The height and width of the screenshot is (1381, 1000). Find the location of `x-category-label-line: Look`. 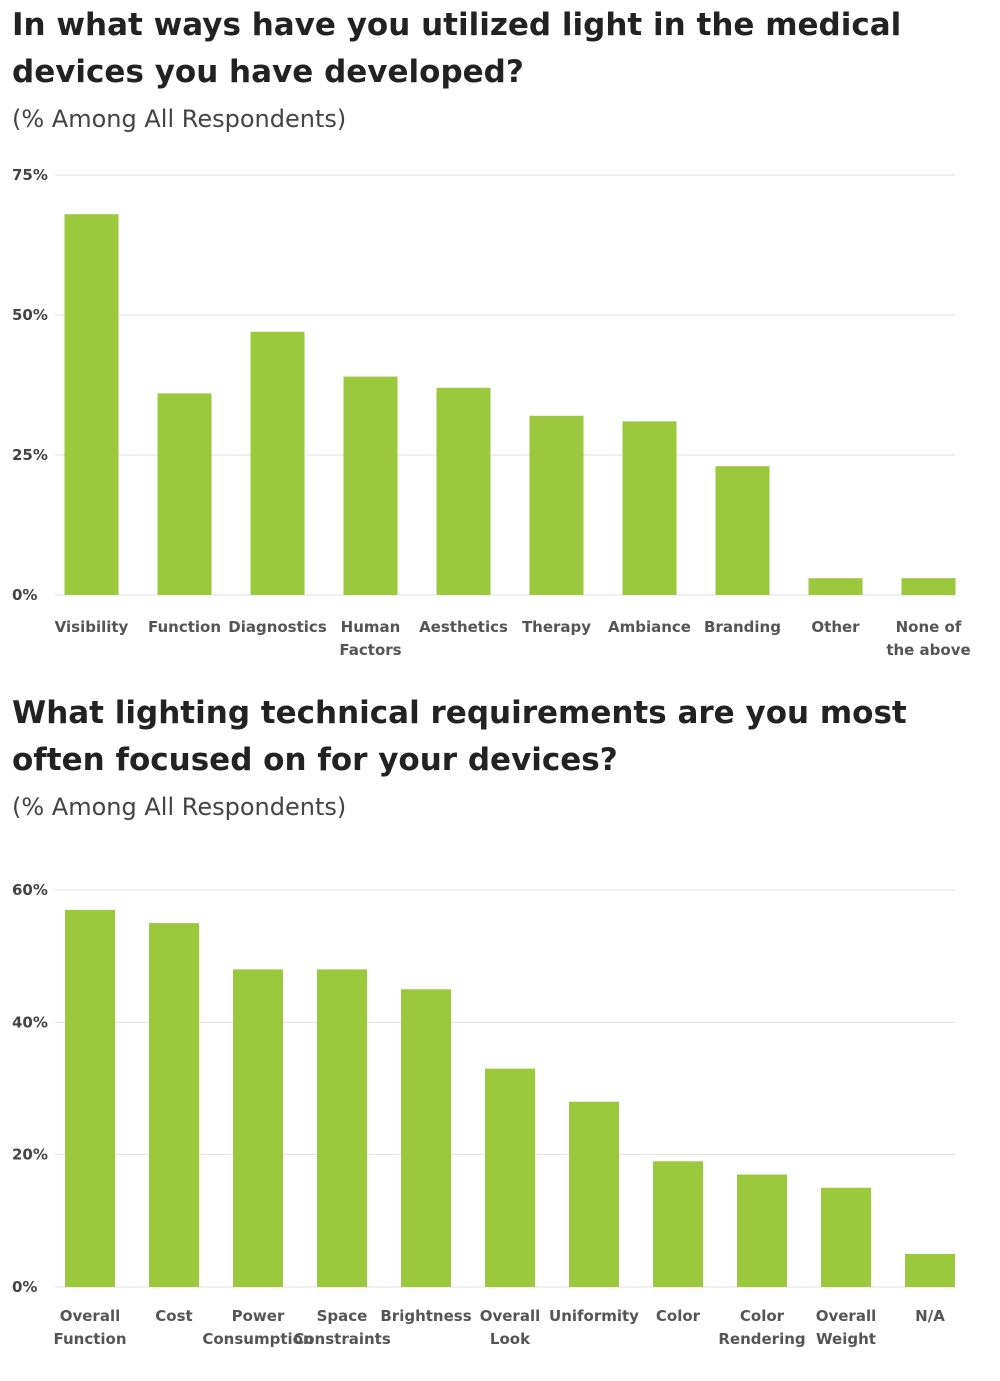

x-category-label-line: Look is located at coordinates (510, 1339).